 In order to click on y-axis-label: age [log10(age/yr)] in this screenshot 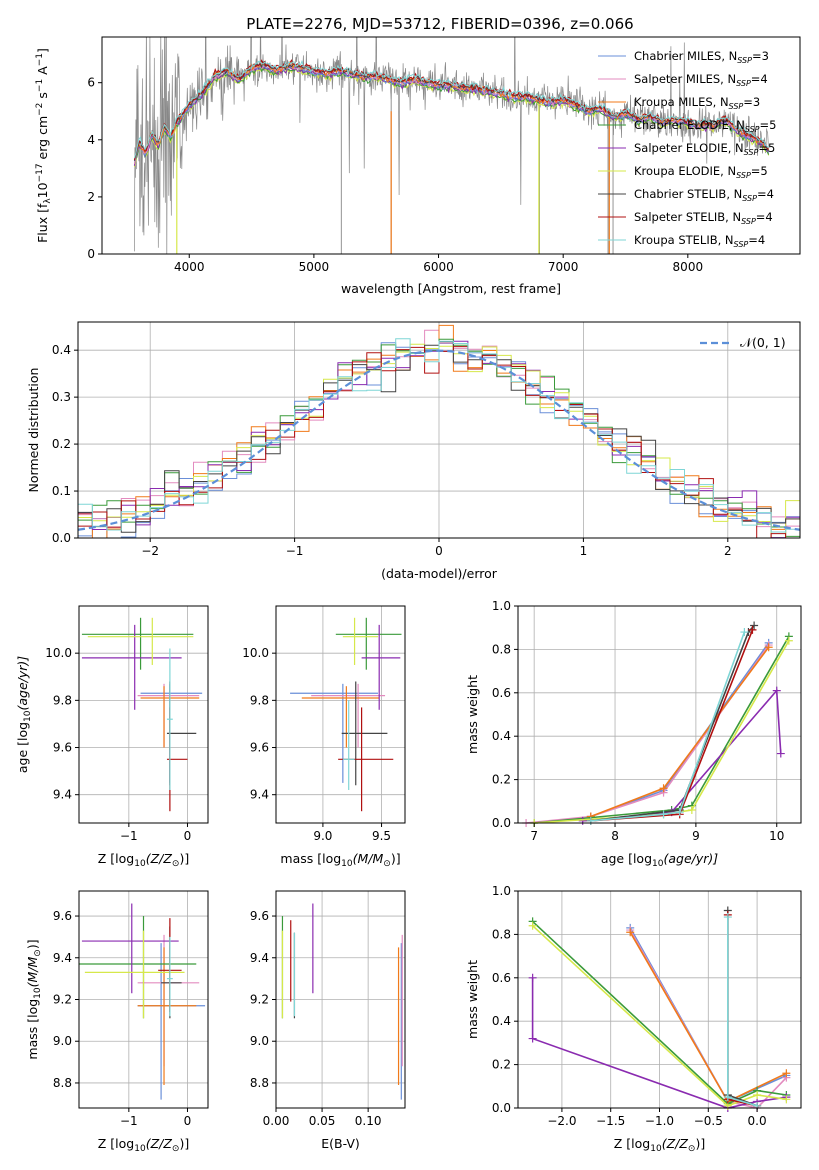, I will do `click(24, 714)`.